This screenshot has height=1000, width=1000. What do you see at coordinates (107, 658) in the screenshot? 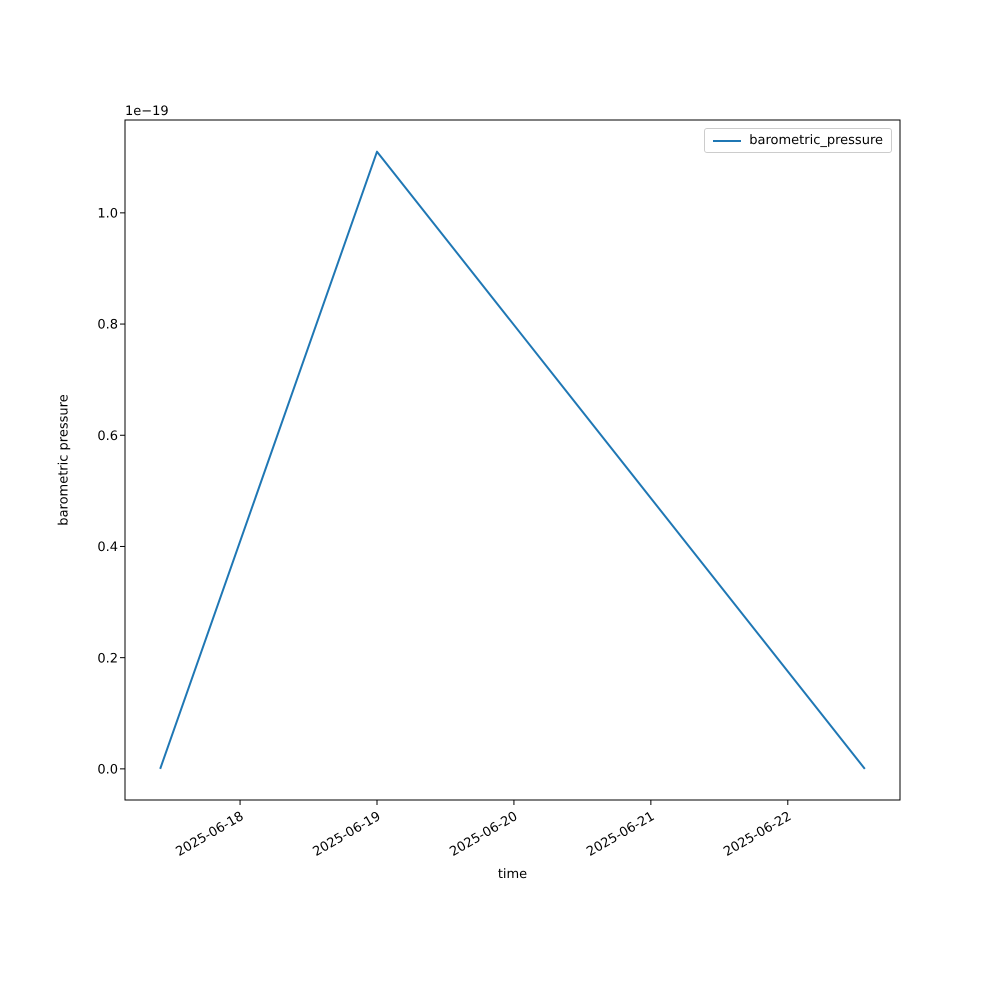
I see `y-tick-label: 0.2` at bounding box center [107, 658].